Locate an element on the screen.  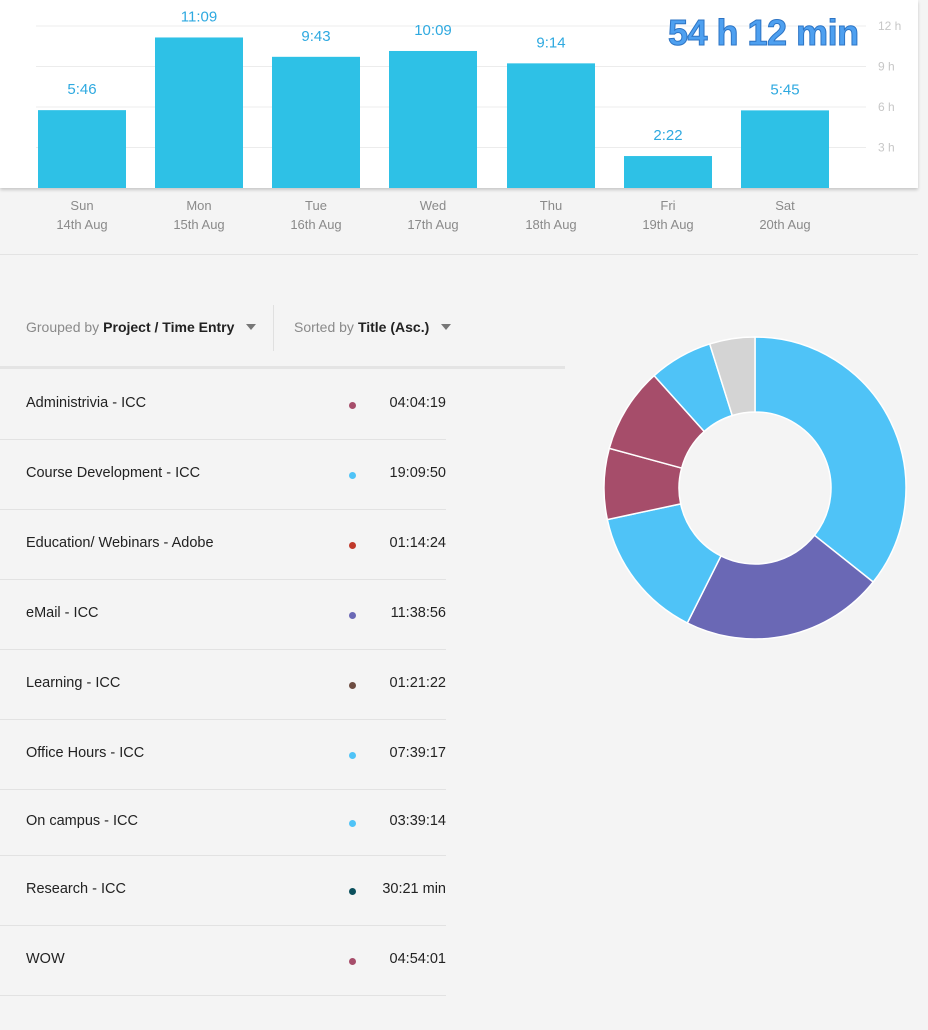
entry-project-name: Administrivia - ICC is located at coordinates (86, 403).